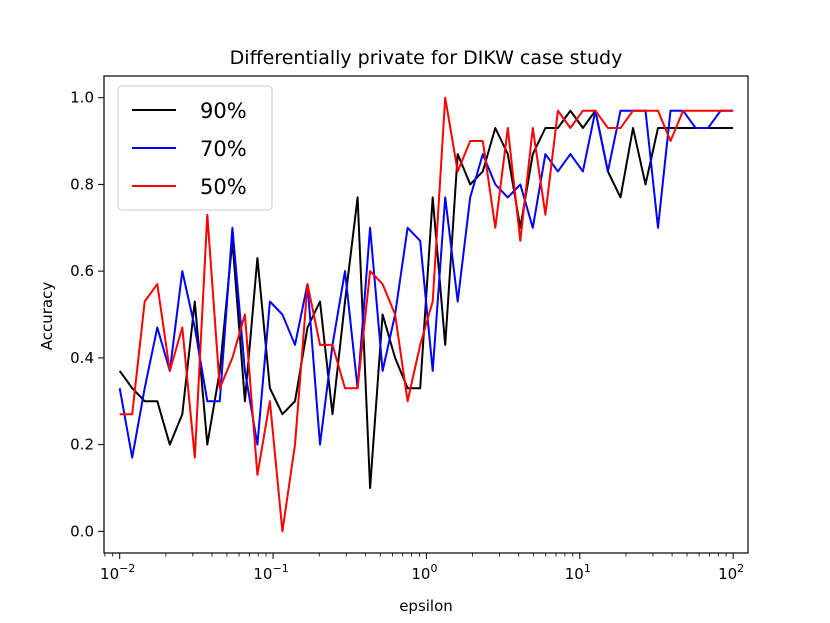 This screenshot has height=623, width=830. I want to click on legend-label: 90%, so click(223, 111).